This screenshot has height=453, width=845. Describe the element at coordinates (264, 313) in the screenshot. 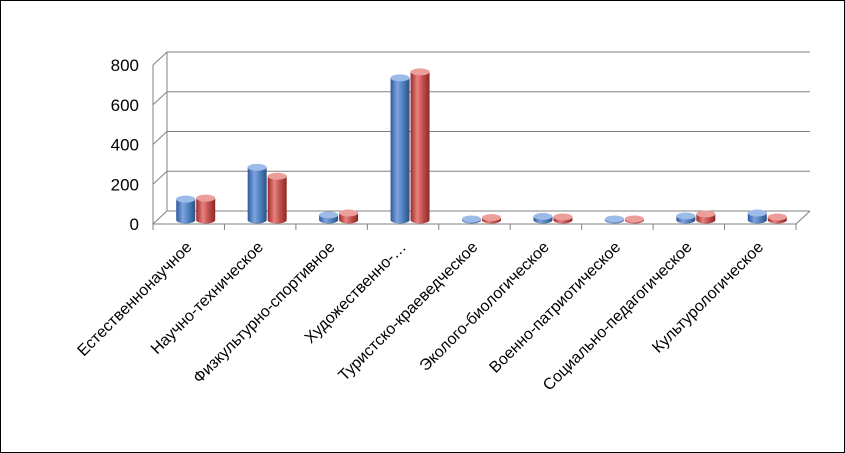

I see `category-label: Физкультурно-спортивное` at that location.